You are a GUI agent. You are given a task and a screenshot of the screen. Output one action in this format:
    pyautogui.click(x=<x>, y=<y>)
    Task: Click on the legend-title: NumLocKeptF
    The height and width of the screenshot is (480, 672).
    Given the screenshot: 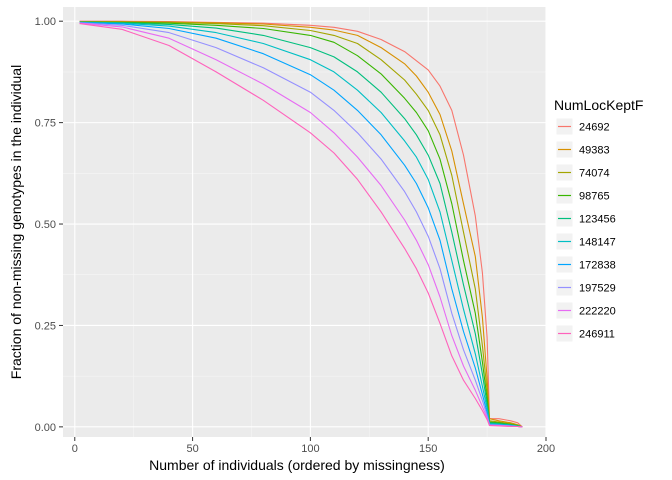 What is the action you would take?
    pyautogui.click(x=598, y=105)
    